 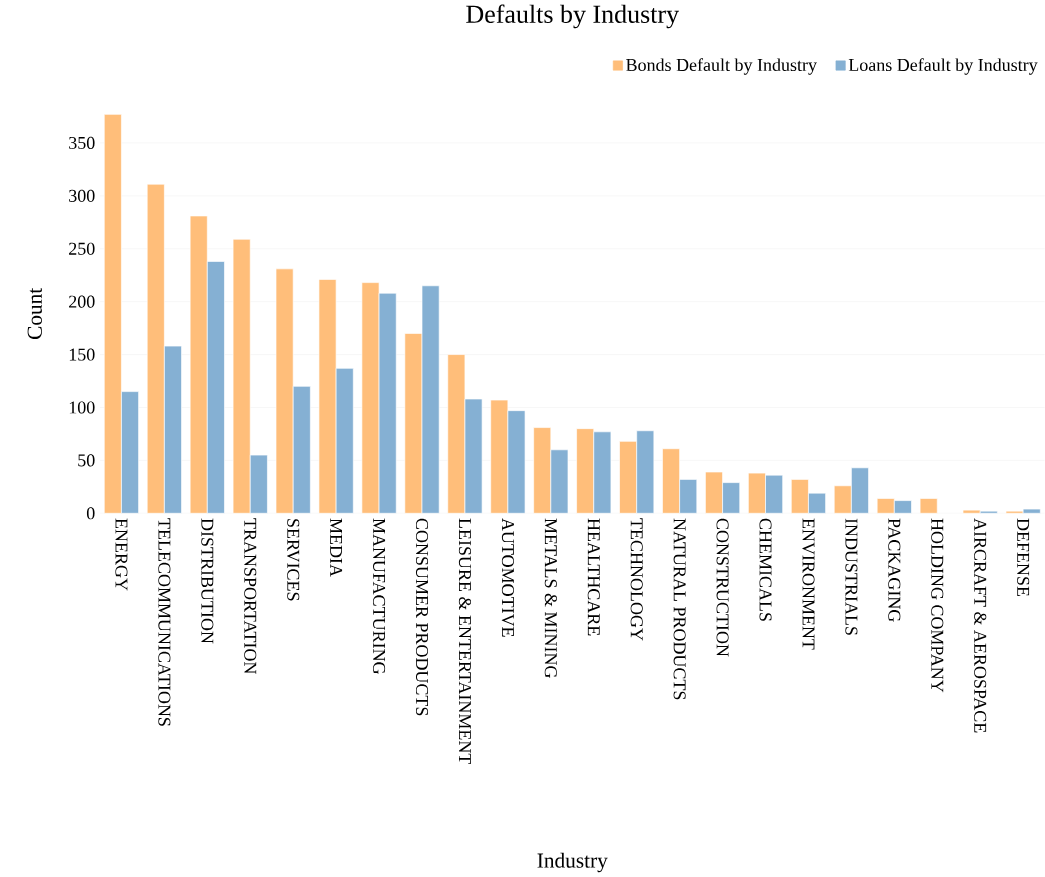 I want to click on x-tick-label: PACKAGING, so click(x=894, y=570).